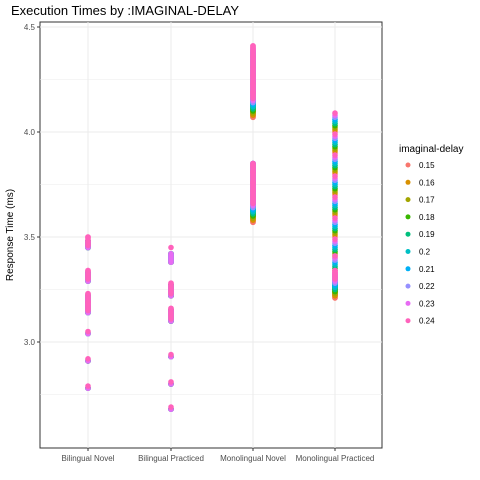 Image resolution: width=480 pixels, height=480 pixels. Describe the element at coordinates (30, 342) in the screenshot. I see `y-tick-label: 3.0` at that location.